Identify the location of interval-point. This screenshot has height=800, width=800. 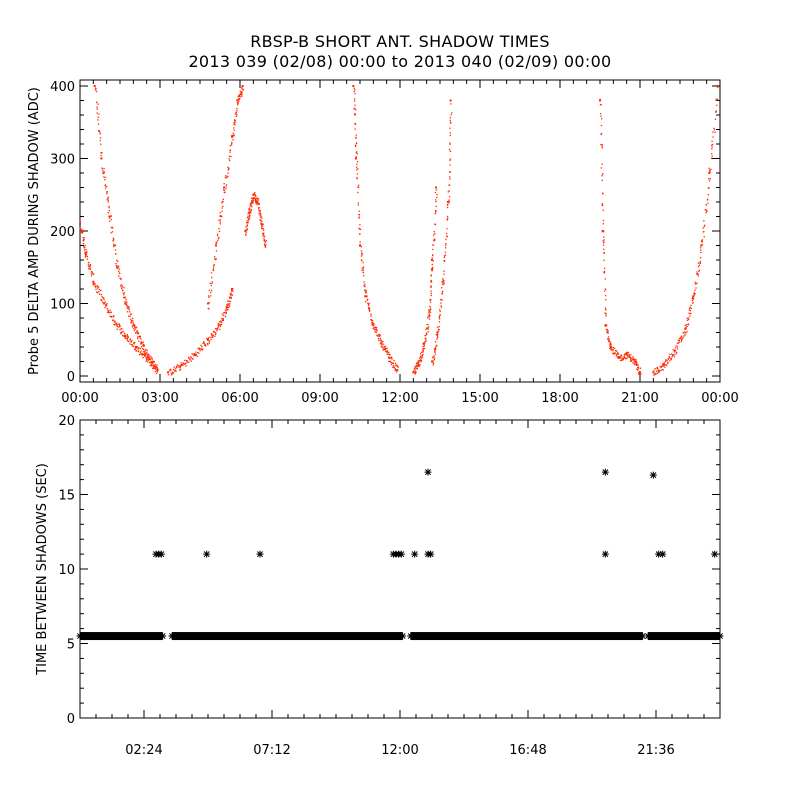
(207, 554).